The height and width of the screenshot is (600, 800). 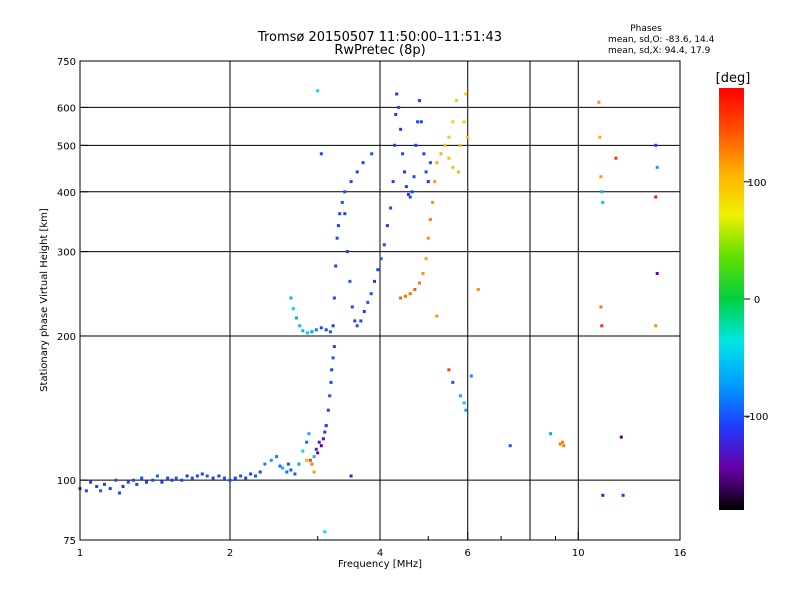 What do you see at coordinates (379, 50) in the screenshot?
I see `chart-subtitle: RwPretec (8p)` at bounding box center [379, 50].